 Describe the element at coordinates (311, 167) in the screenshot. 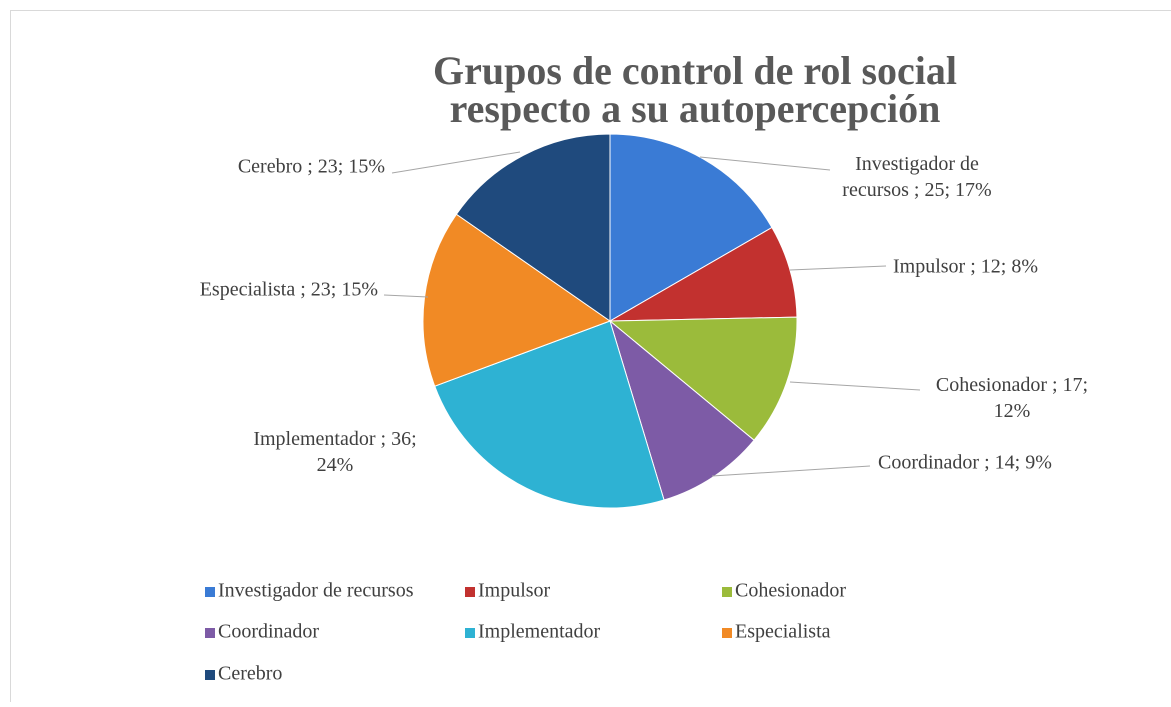

I see `data-label: Cerebro ; 23; 15%` at that location.